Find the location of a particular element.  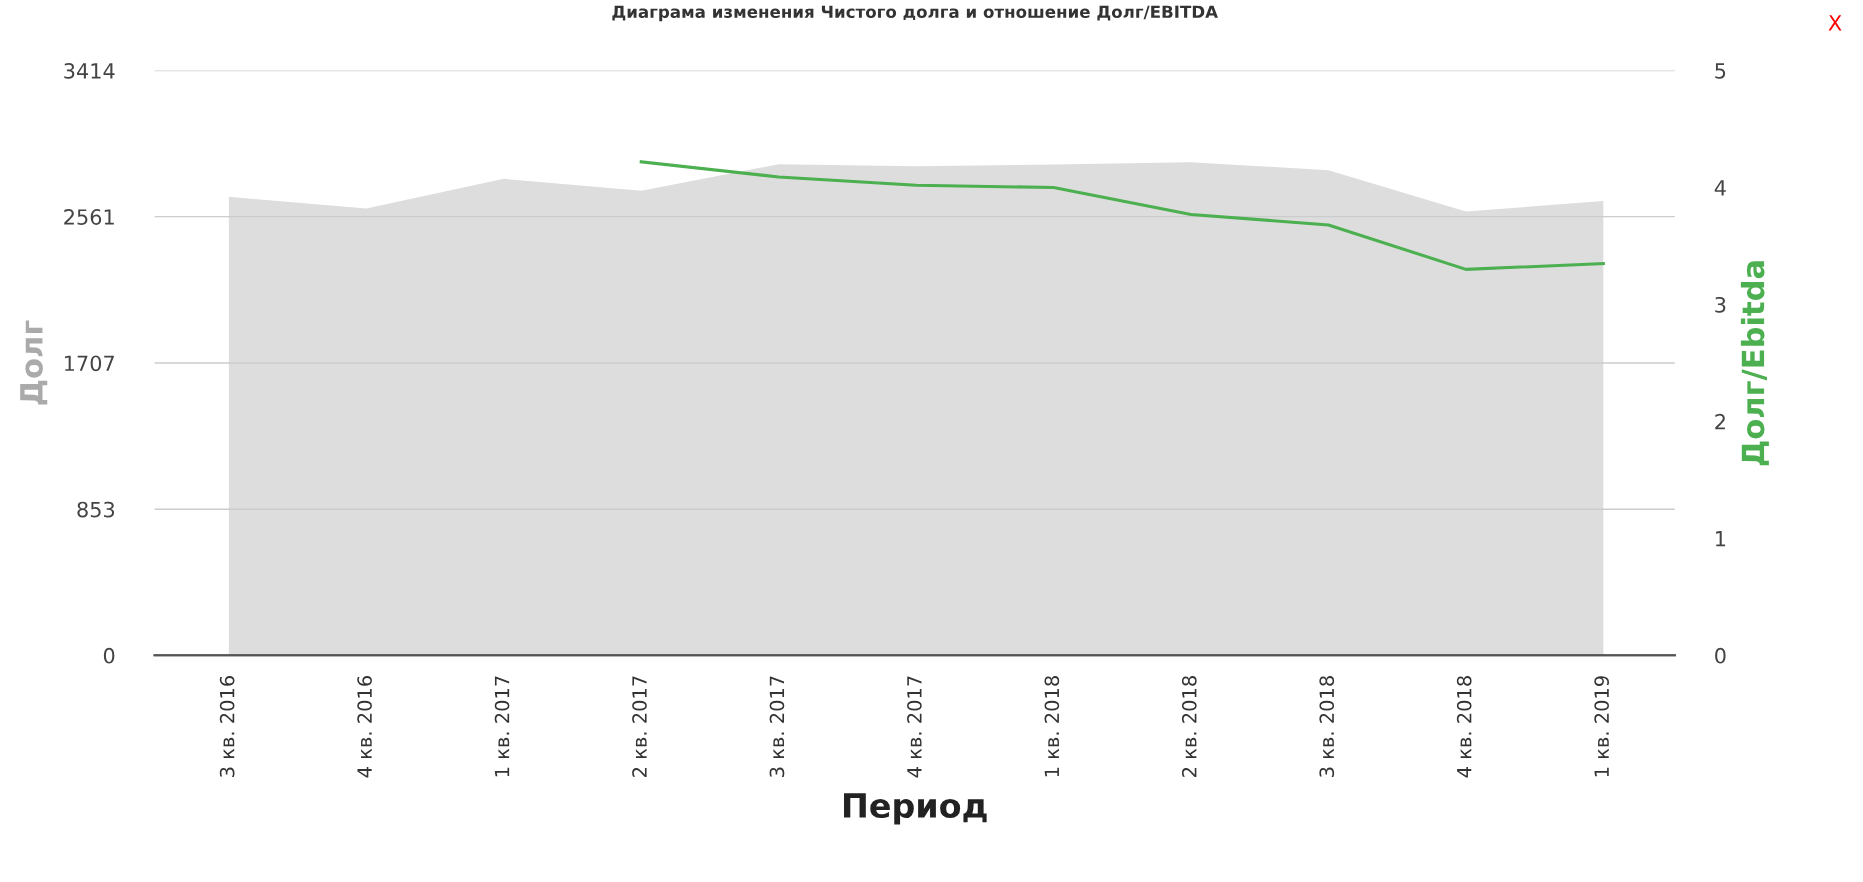

text: X is located at coordinates (1835, 23).